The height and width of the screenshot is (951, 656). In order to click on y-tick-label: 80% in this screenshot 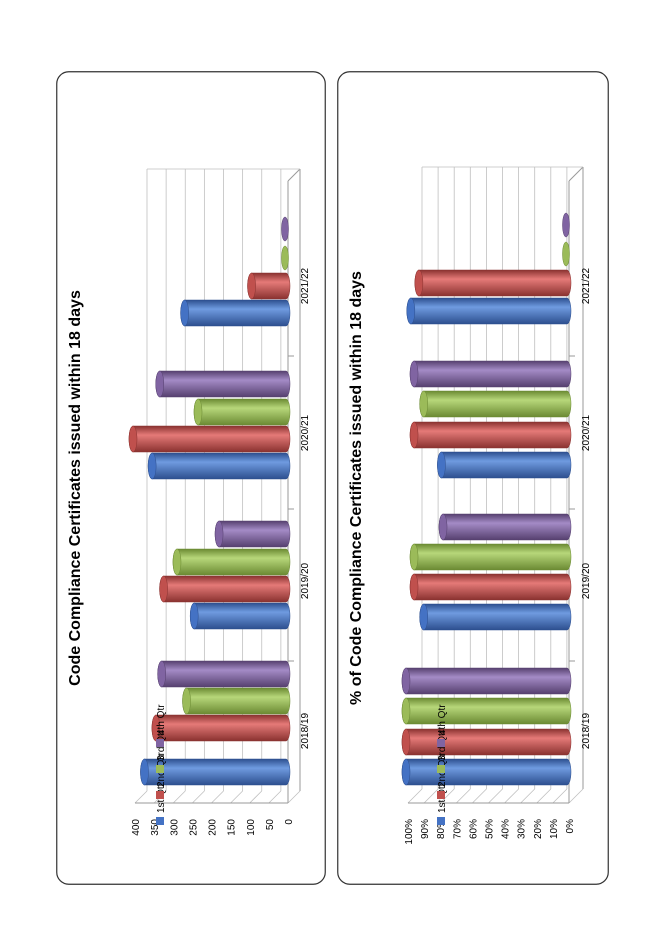, I will do `click(441, 829)`.